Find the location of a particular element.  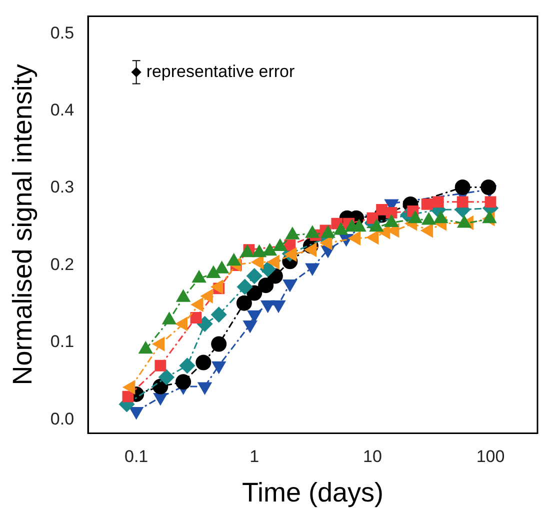

x-tick-label: 10 is located at coordinates (372, 456).